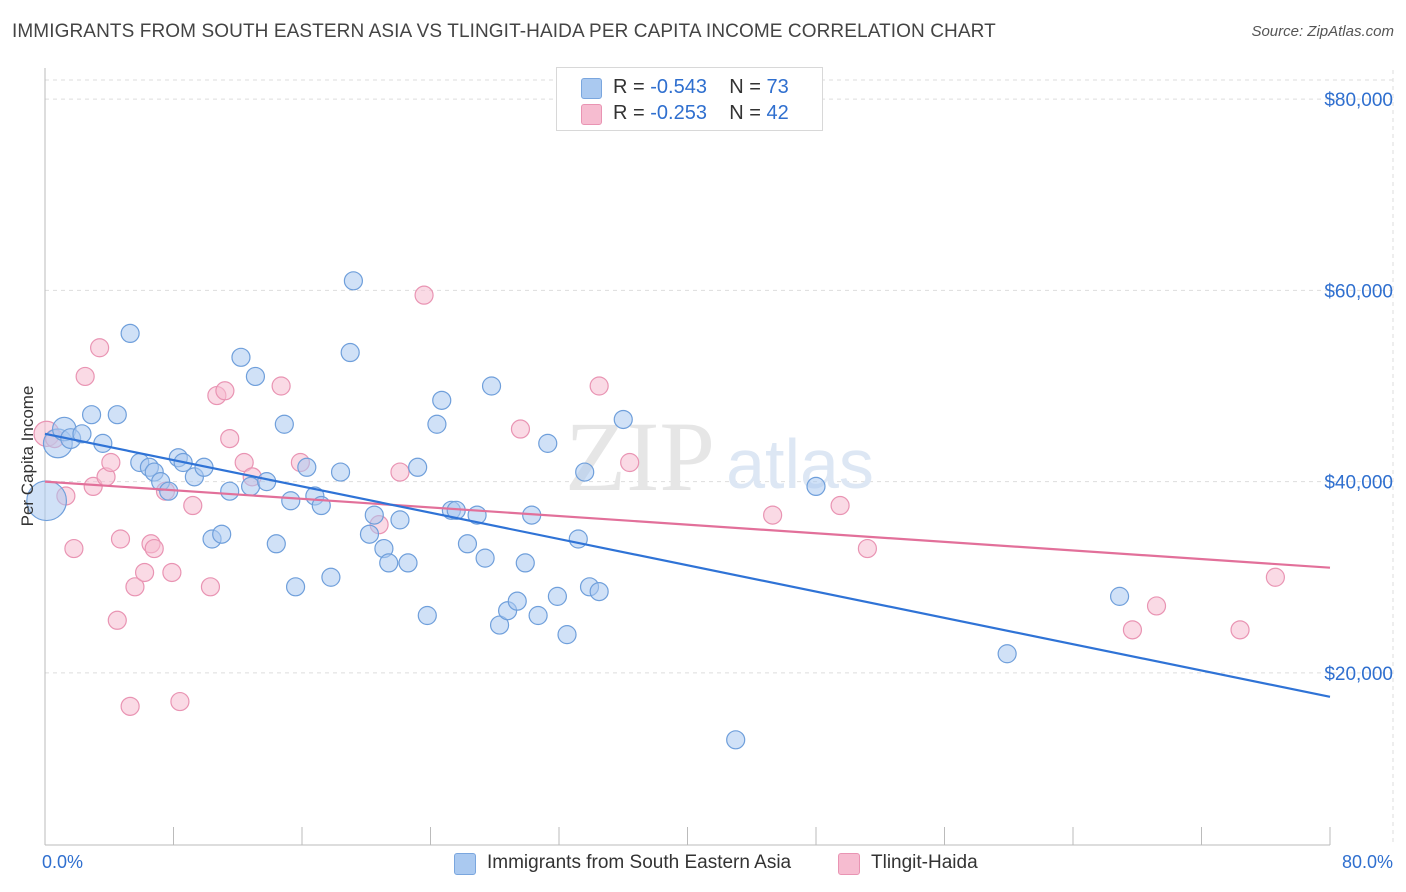 This screenshot has width=1406, height=892. Describe the element at coordinates (639, 862) in the screenshot. I see `bottom-legend-label: Immigrants from South Eastern Asia` at that location.